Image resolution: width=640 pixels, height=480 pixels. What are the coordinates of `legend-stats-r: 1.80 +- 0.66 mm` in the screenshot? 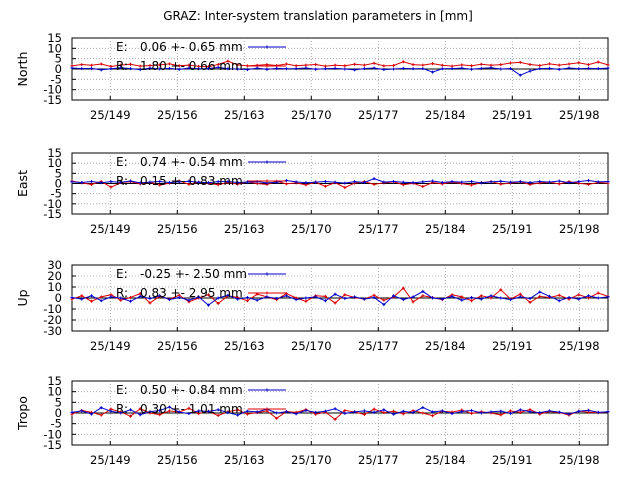 It's located at (191, 66).